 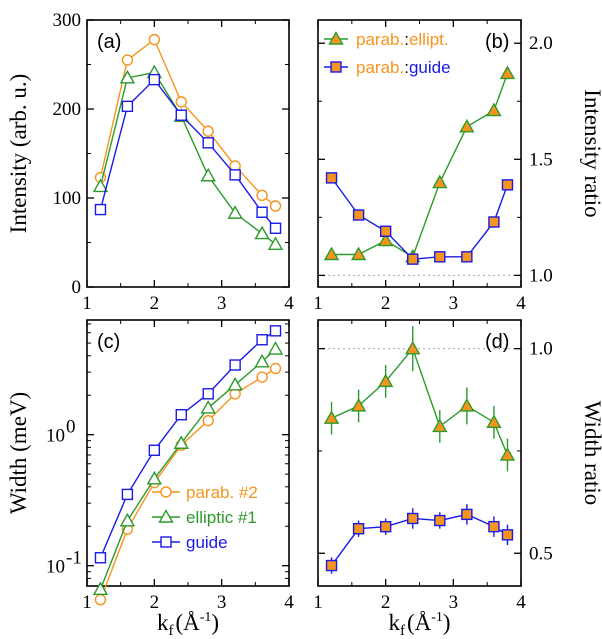 I want to click on legend-left: parab., so click(x=380, y=39).